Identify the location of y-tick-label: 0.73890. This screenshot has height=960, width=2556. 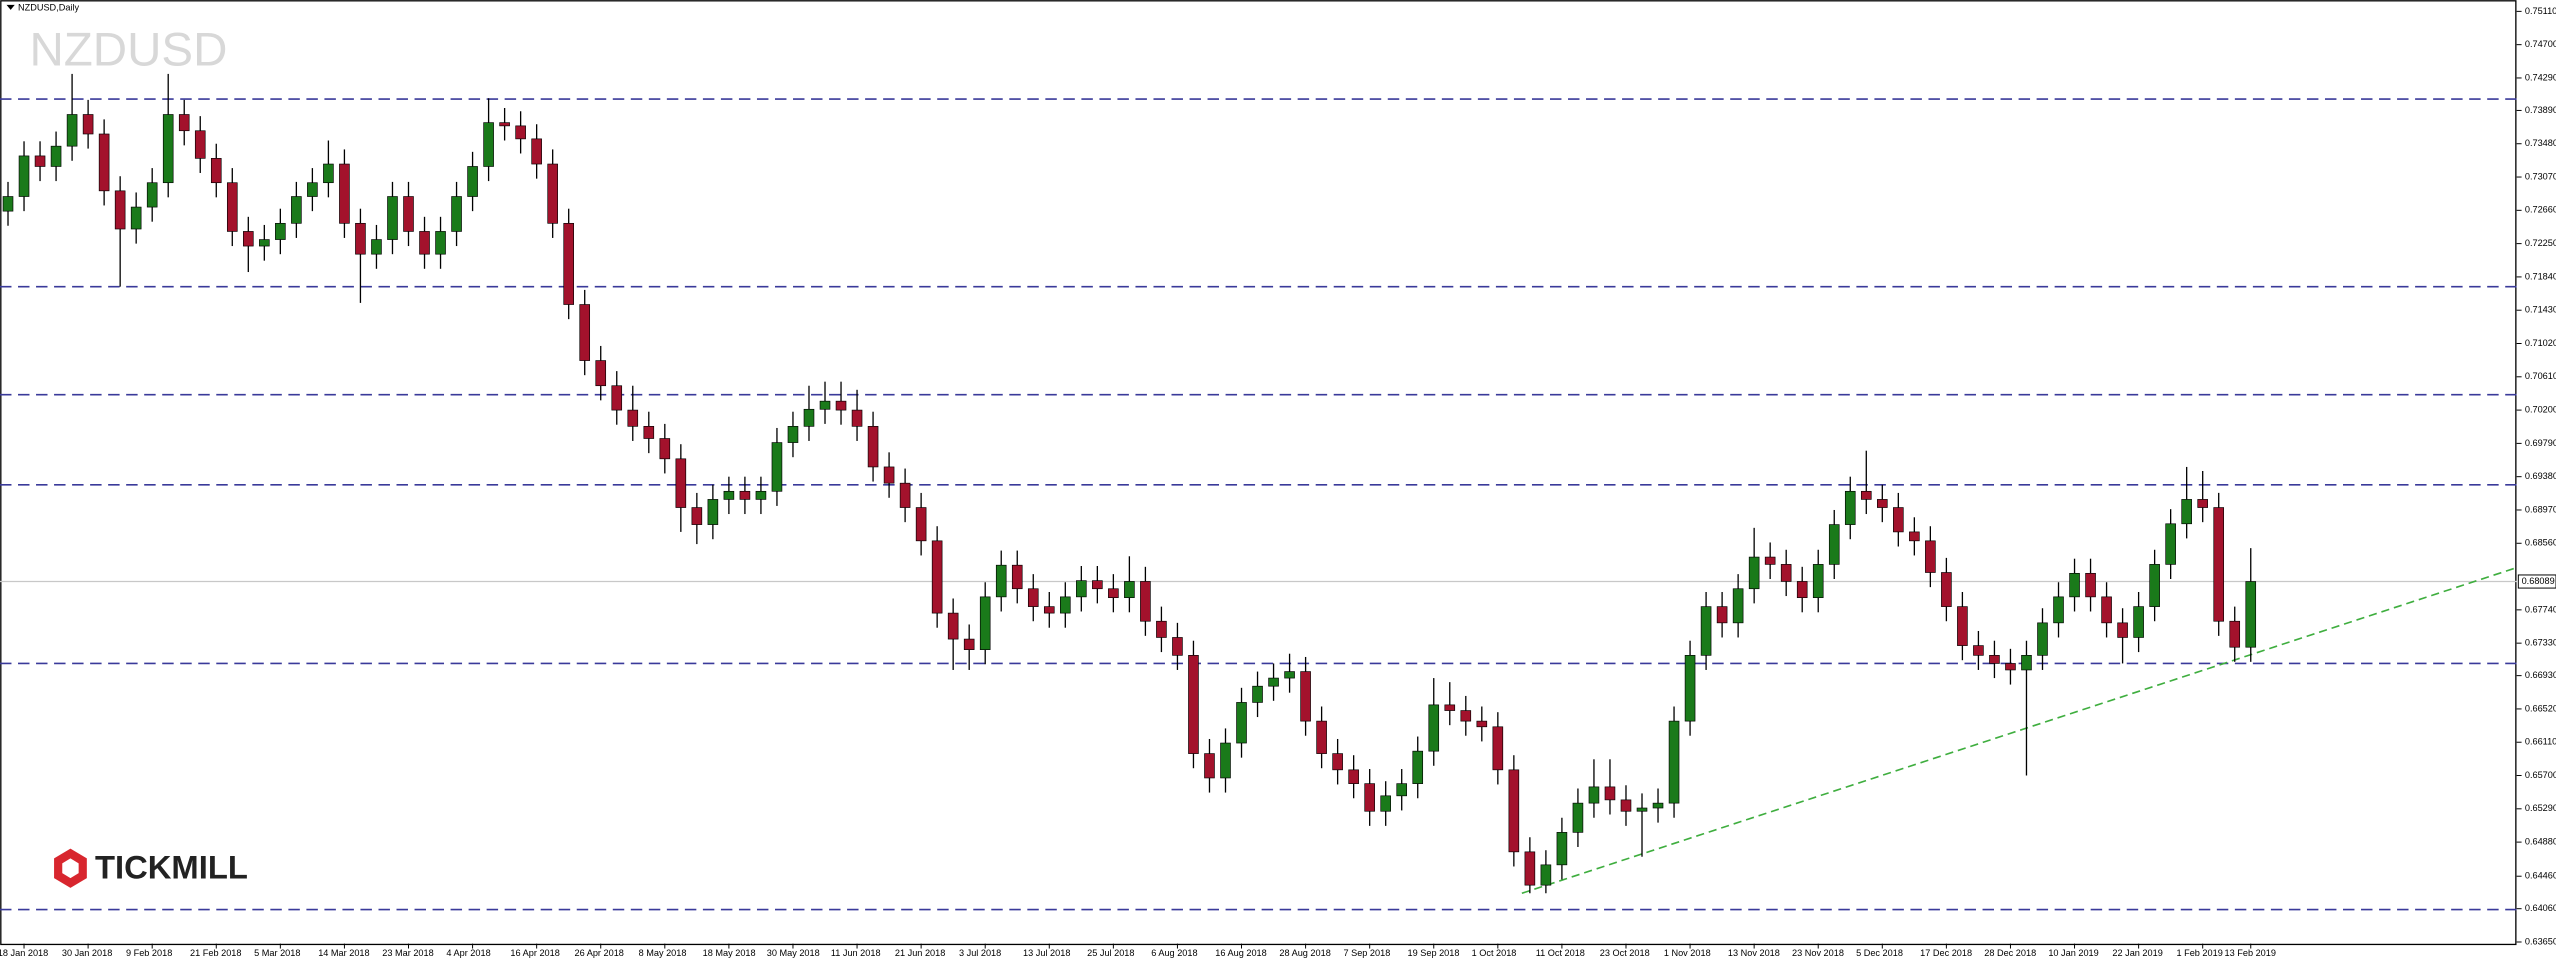
(2540, 110).